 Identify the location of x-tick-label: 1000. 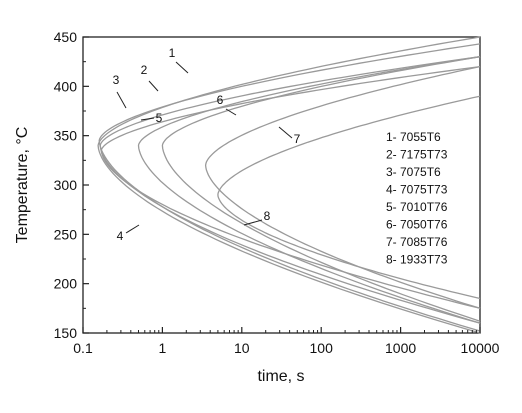
(400, 348).